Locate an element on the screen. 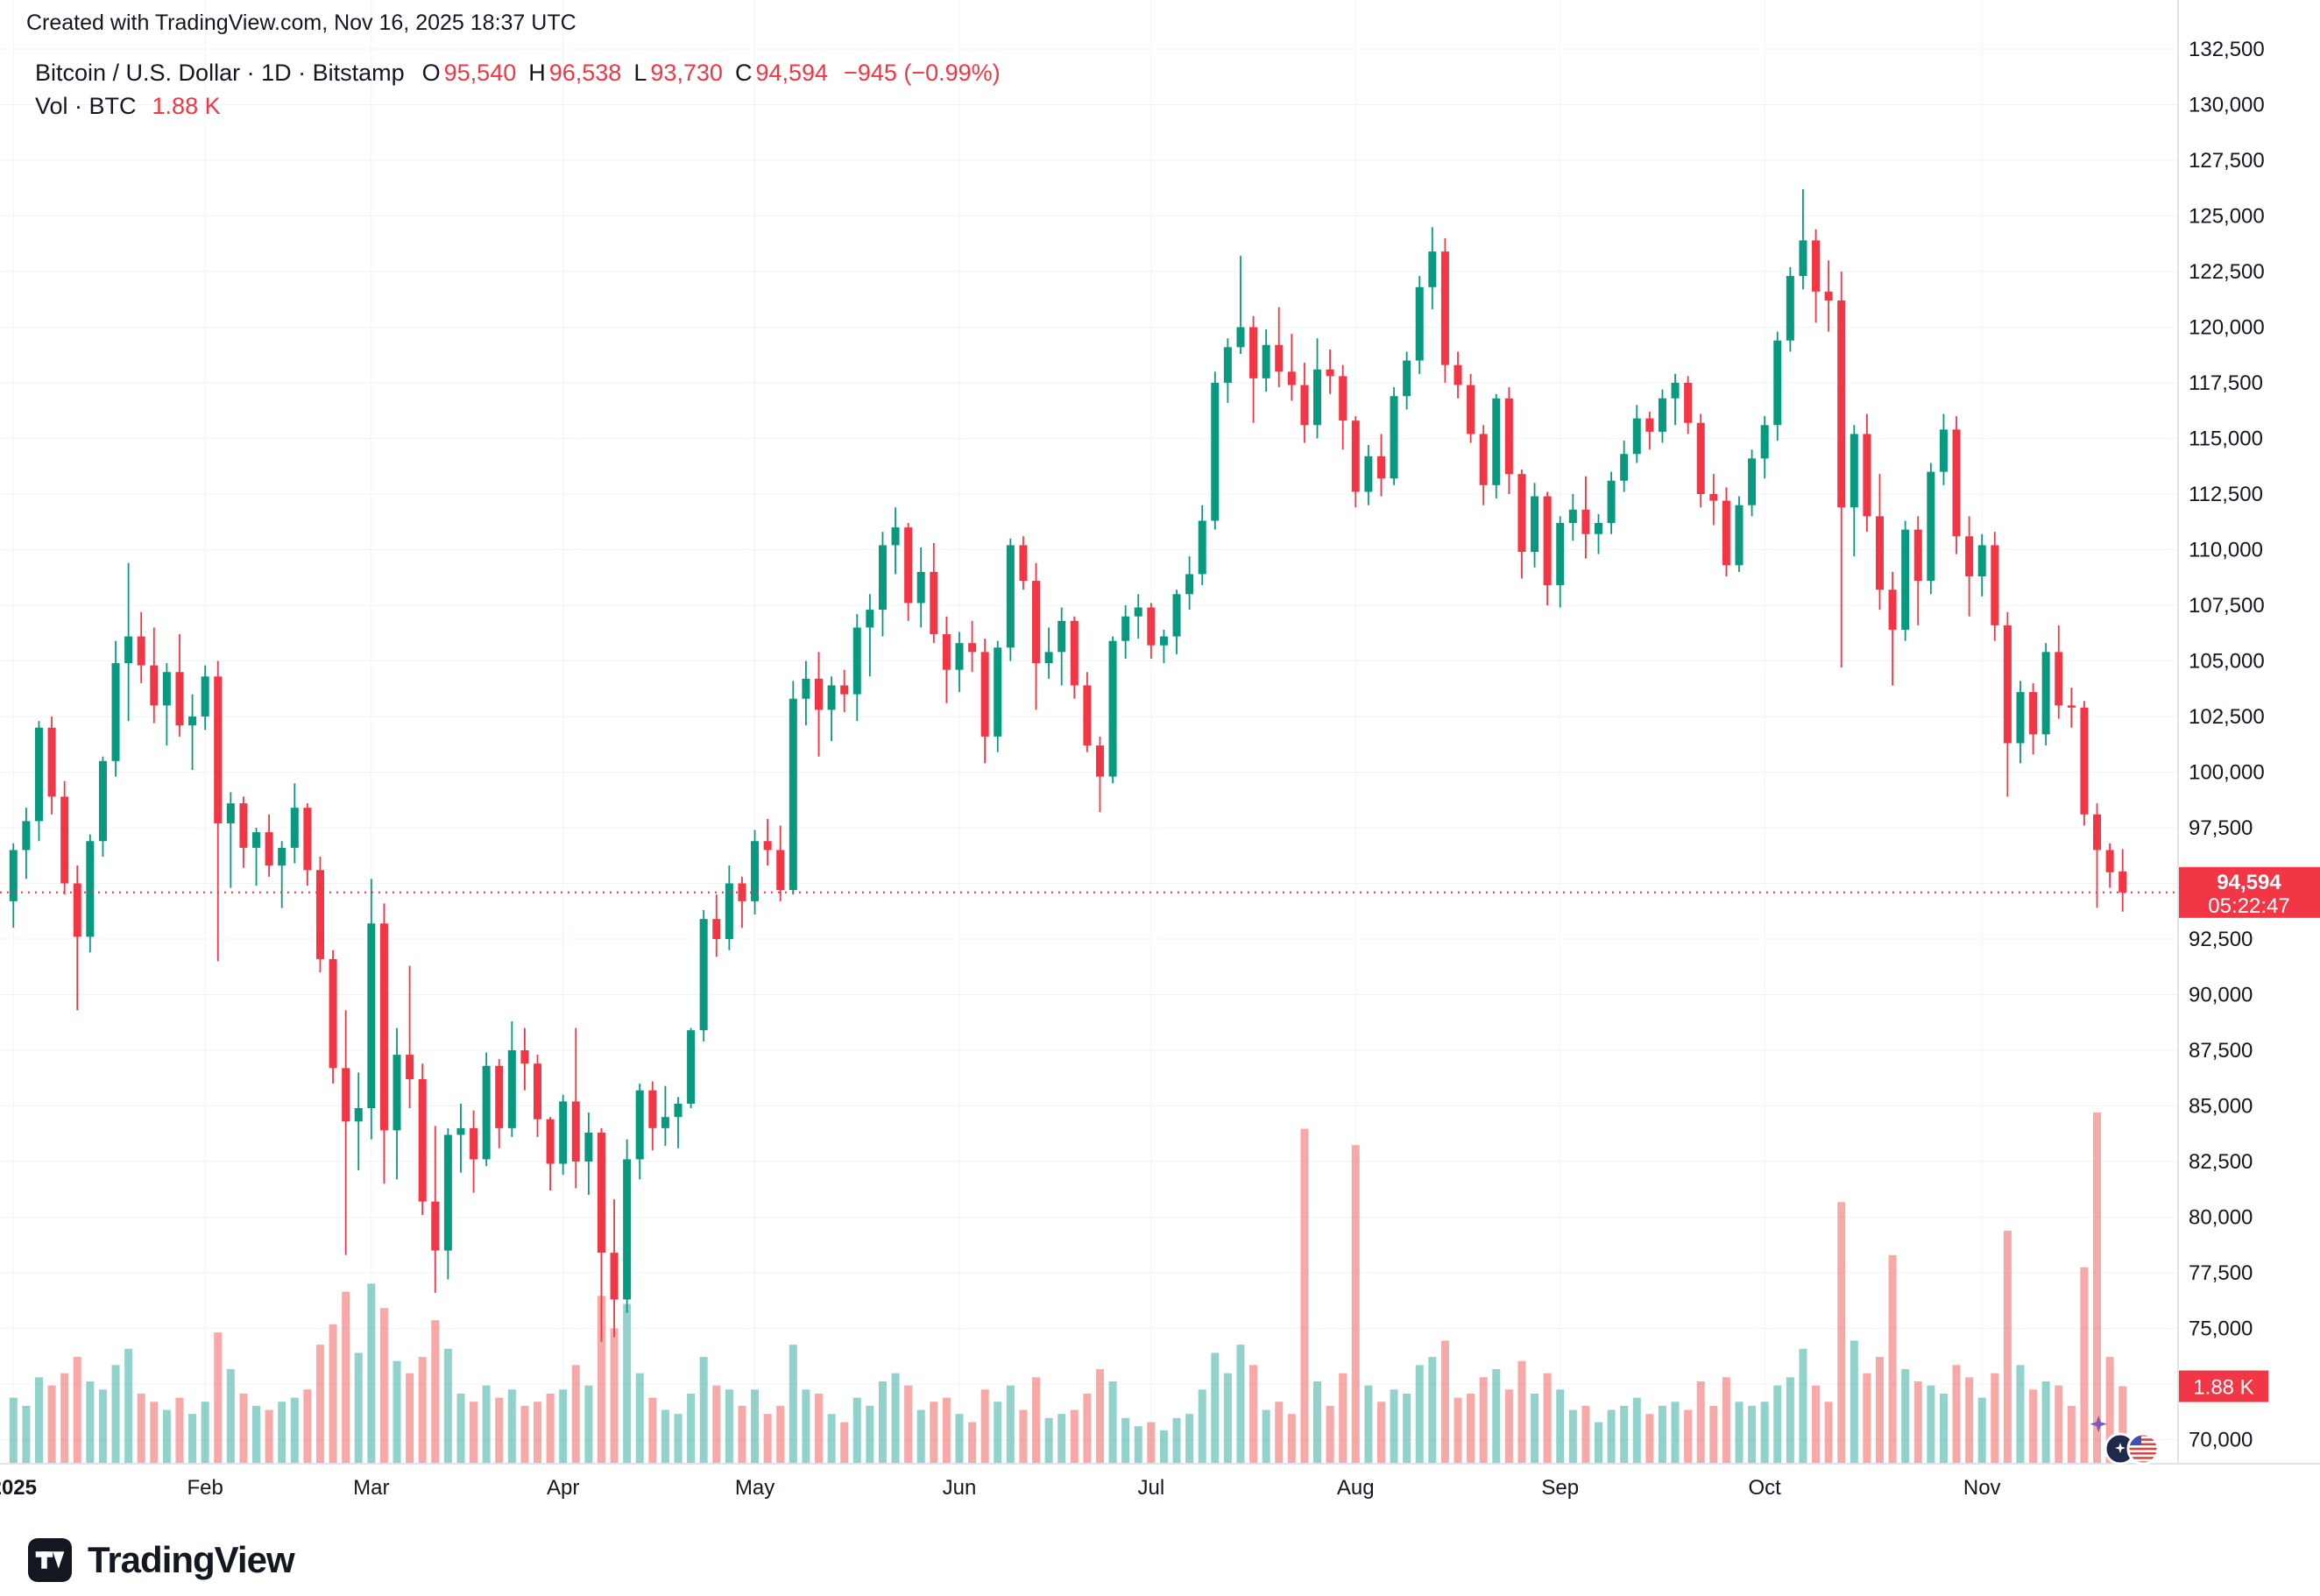  time-tick-label: Oct is located at coordinates (1765, 1488).